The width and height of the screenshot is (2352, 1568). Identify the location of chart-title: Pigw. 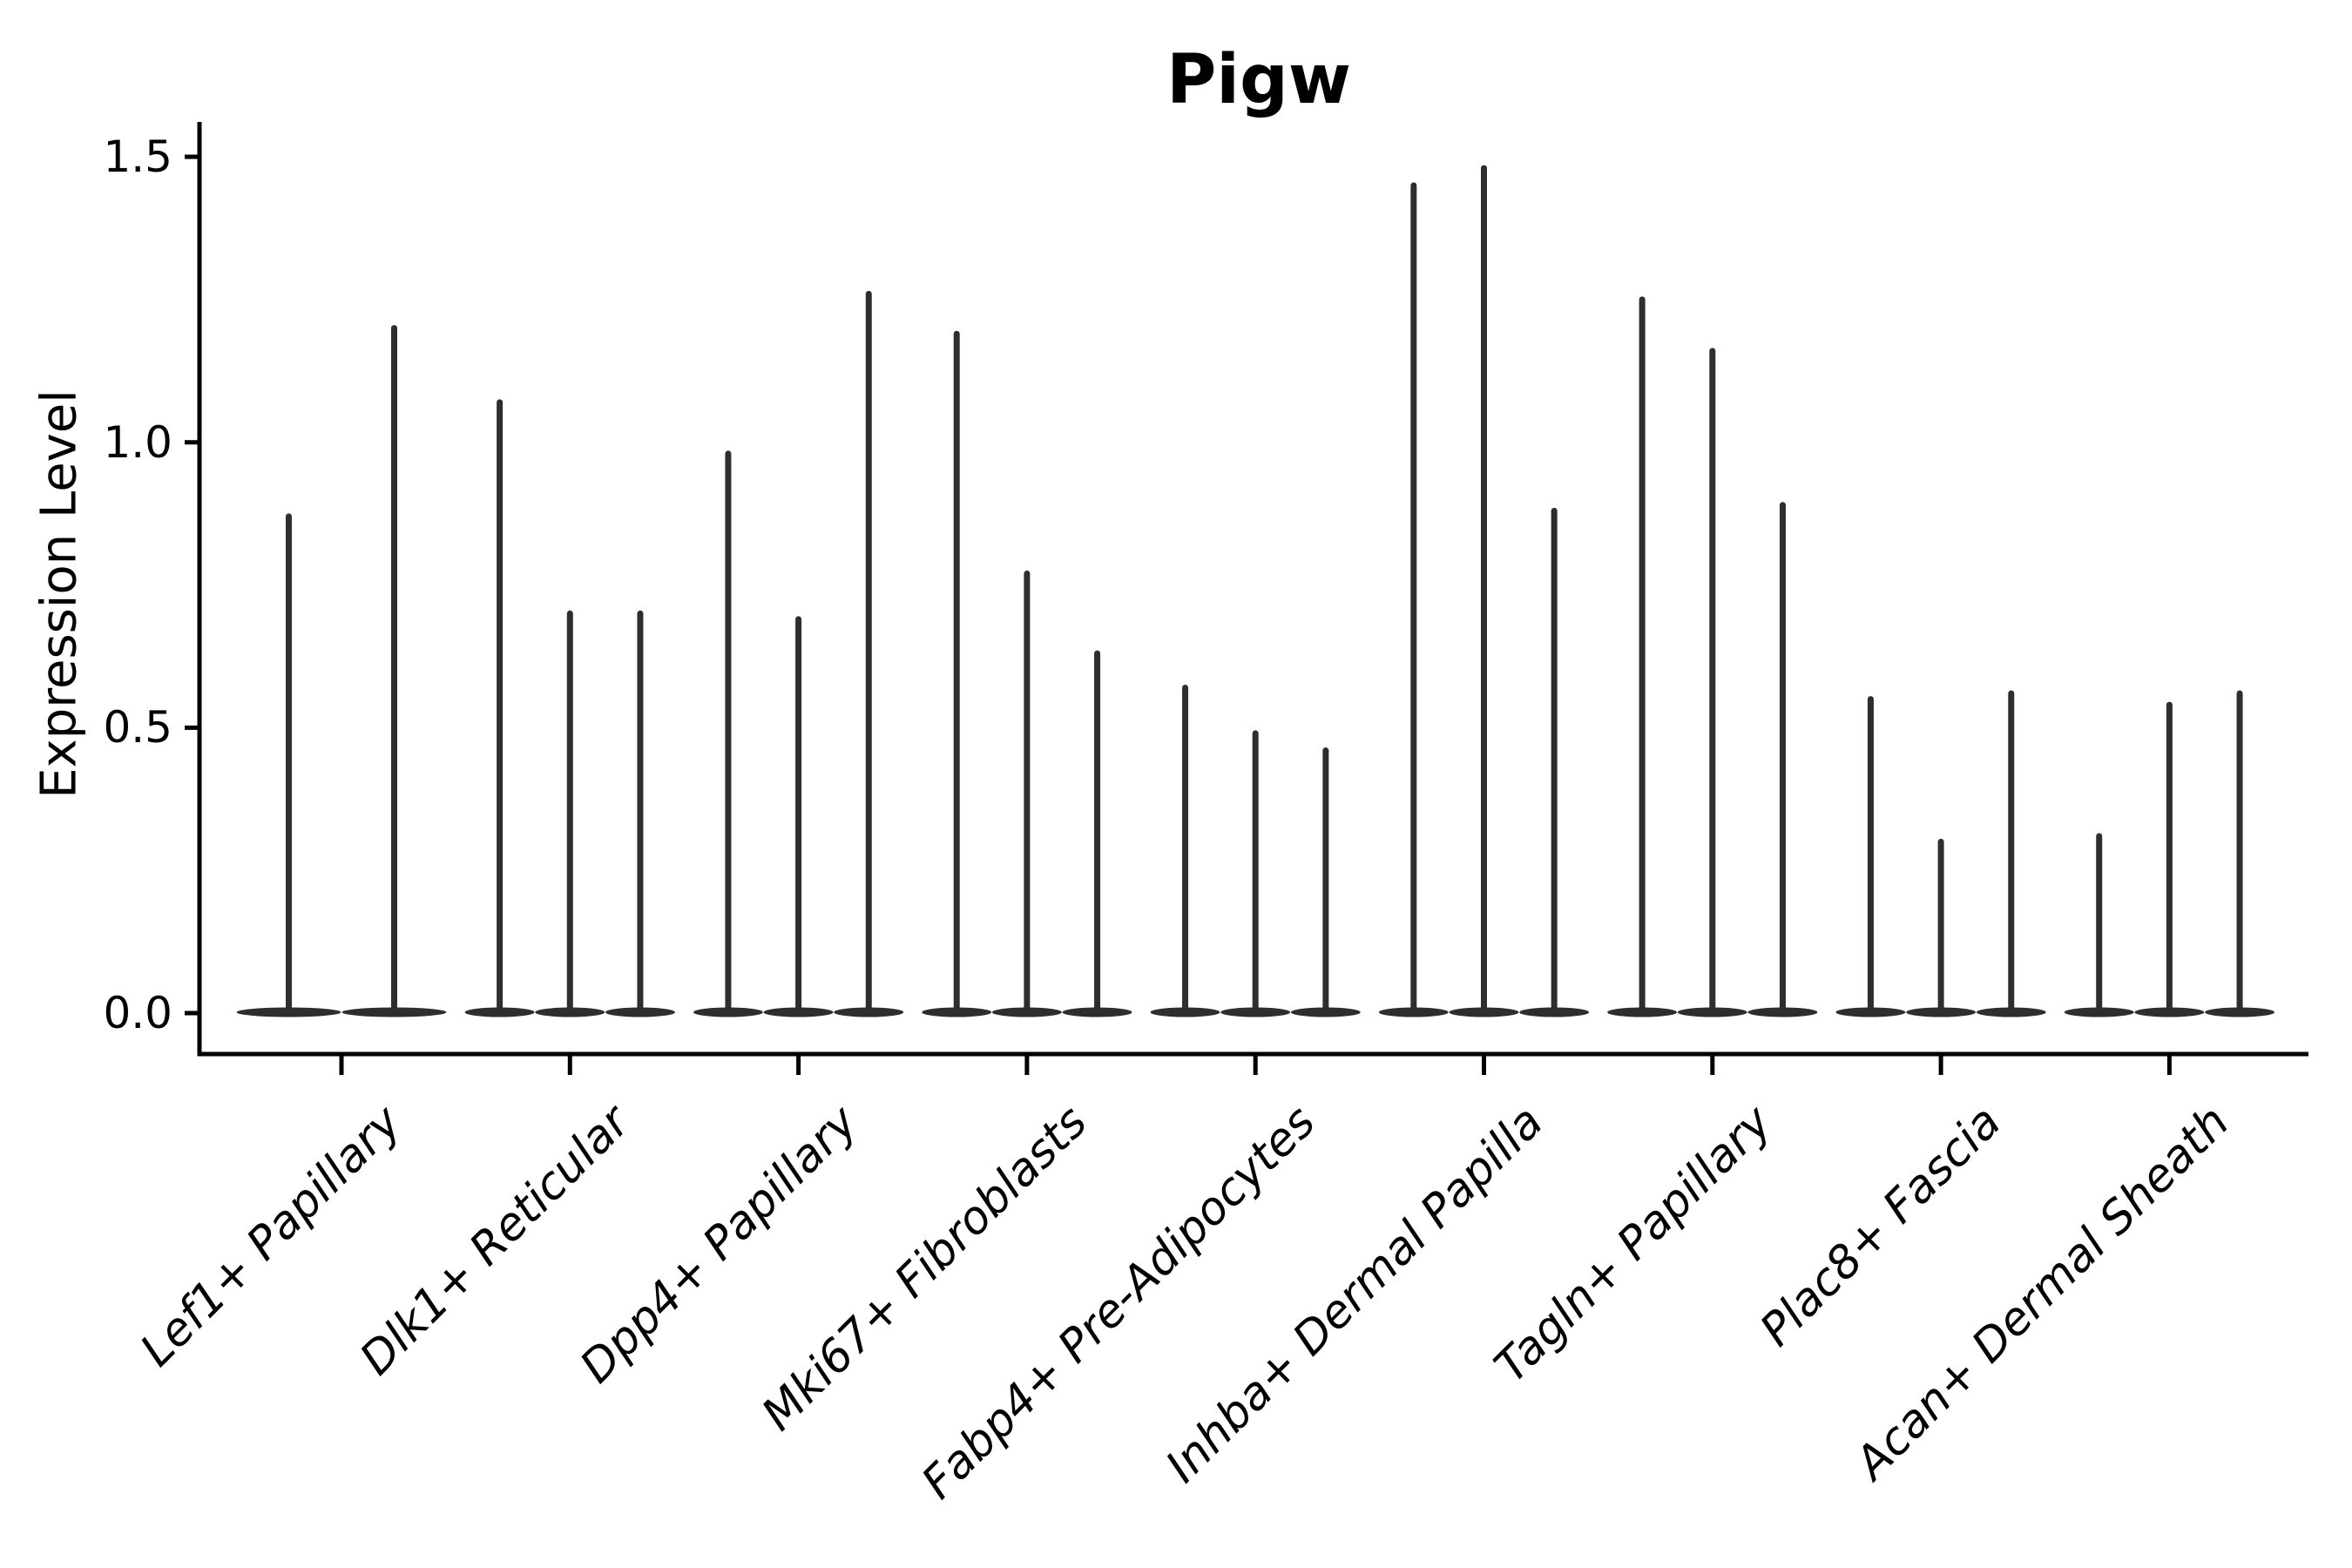
(1258, 80).